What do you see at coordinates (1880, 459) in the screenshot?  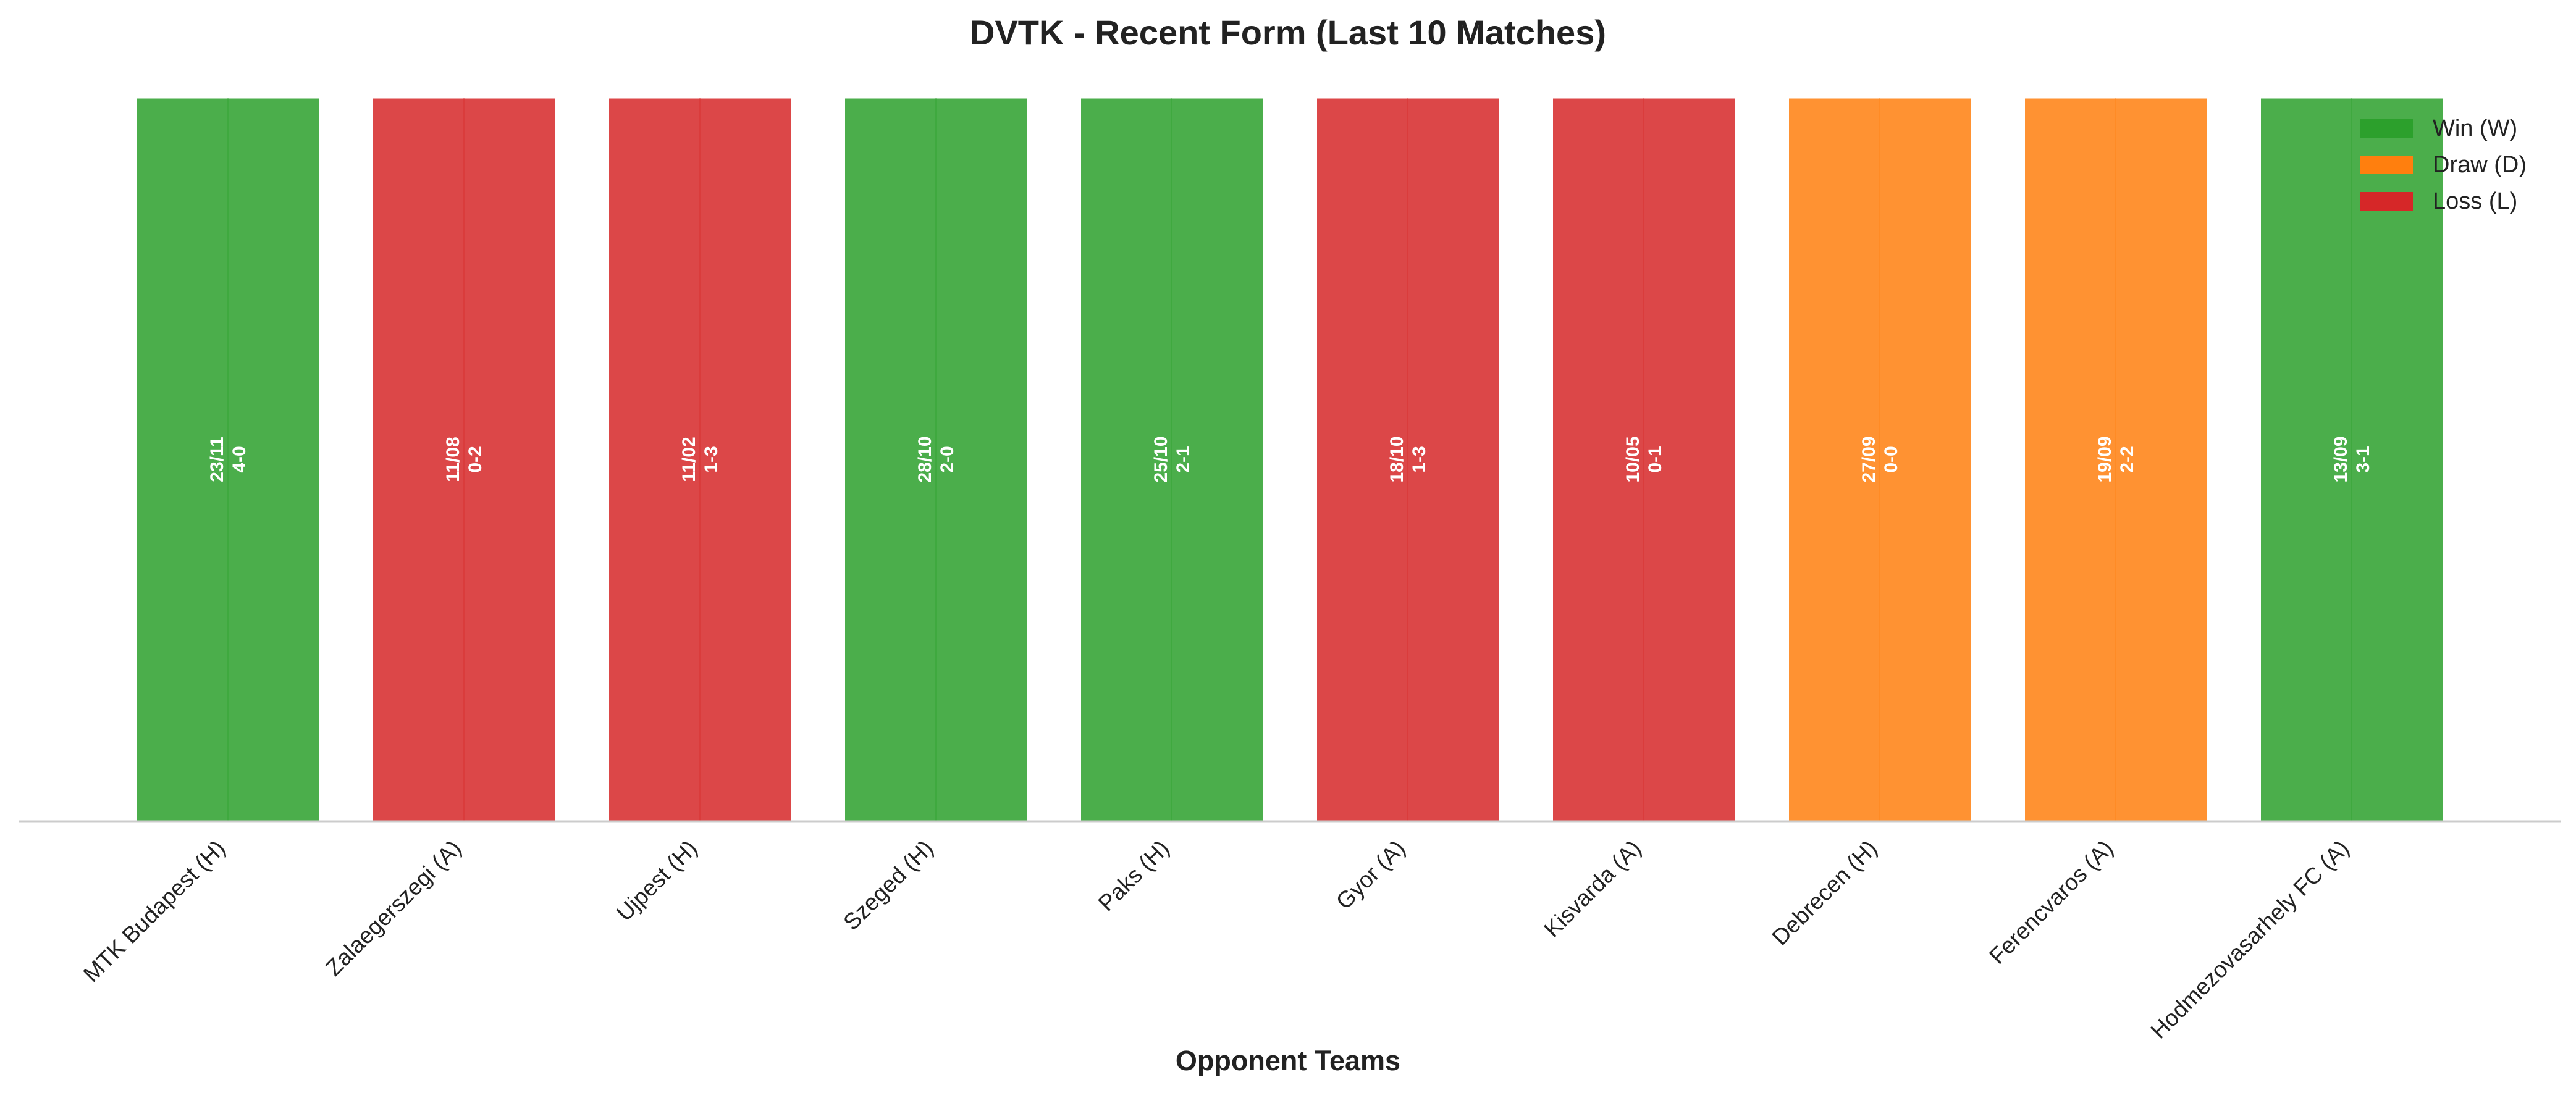 I see `bar-label: 27/09 0-0` at bounding box center [1880, 459].